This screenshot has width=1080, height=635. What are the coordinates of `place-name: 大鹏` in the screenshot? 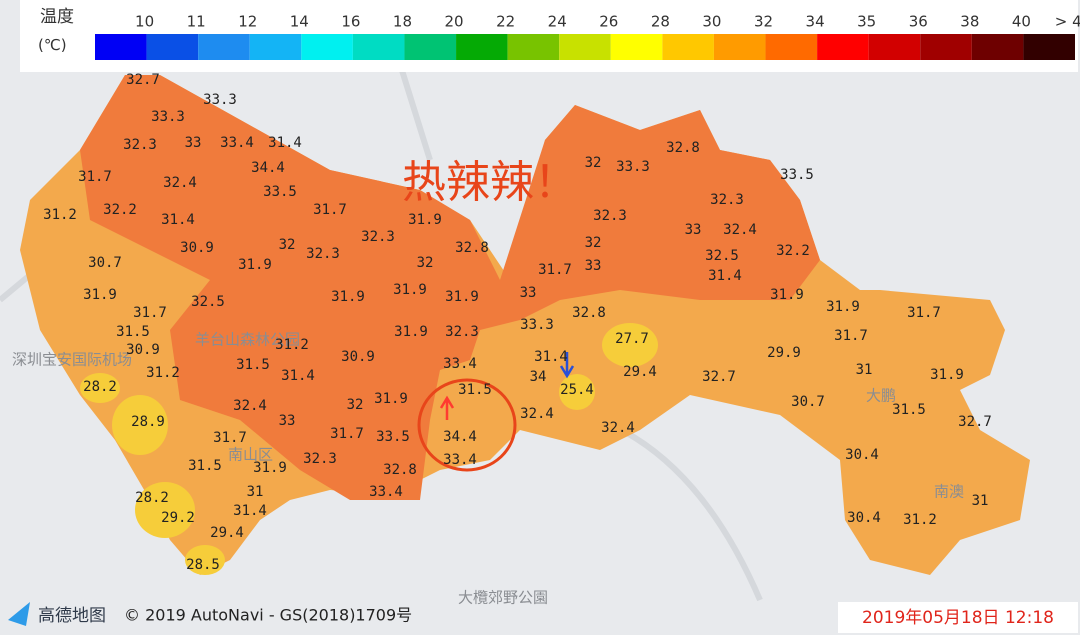 It's located at (881, 396).